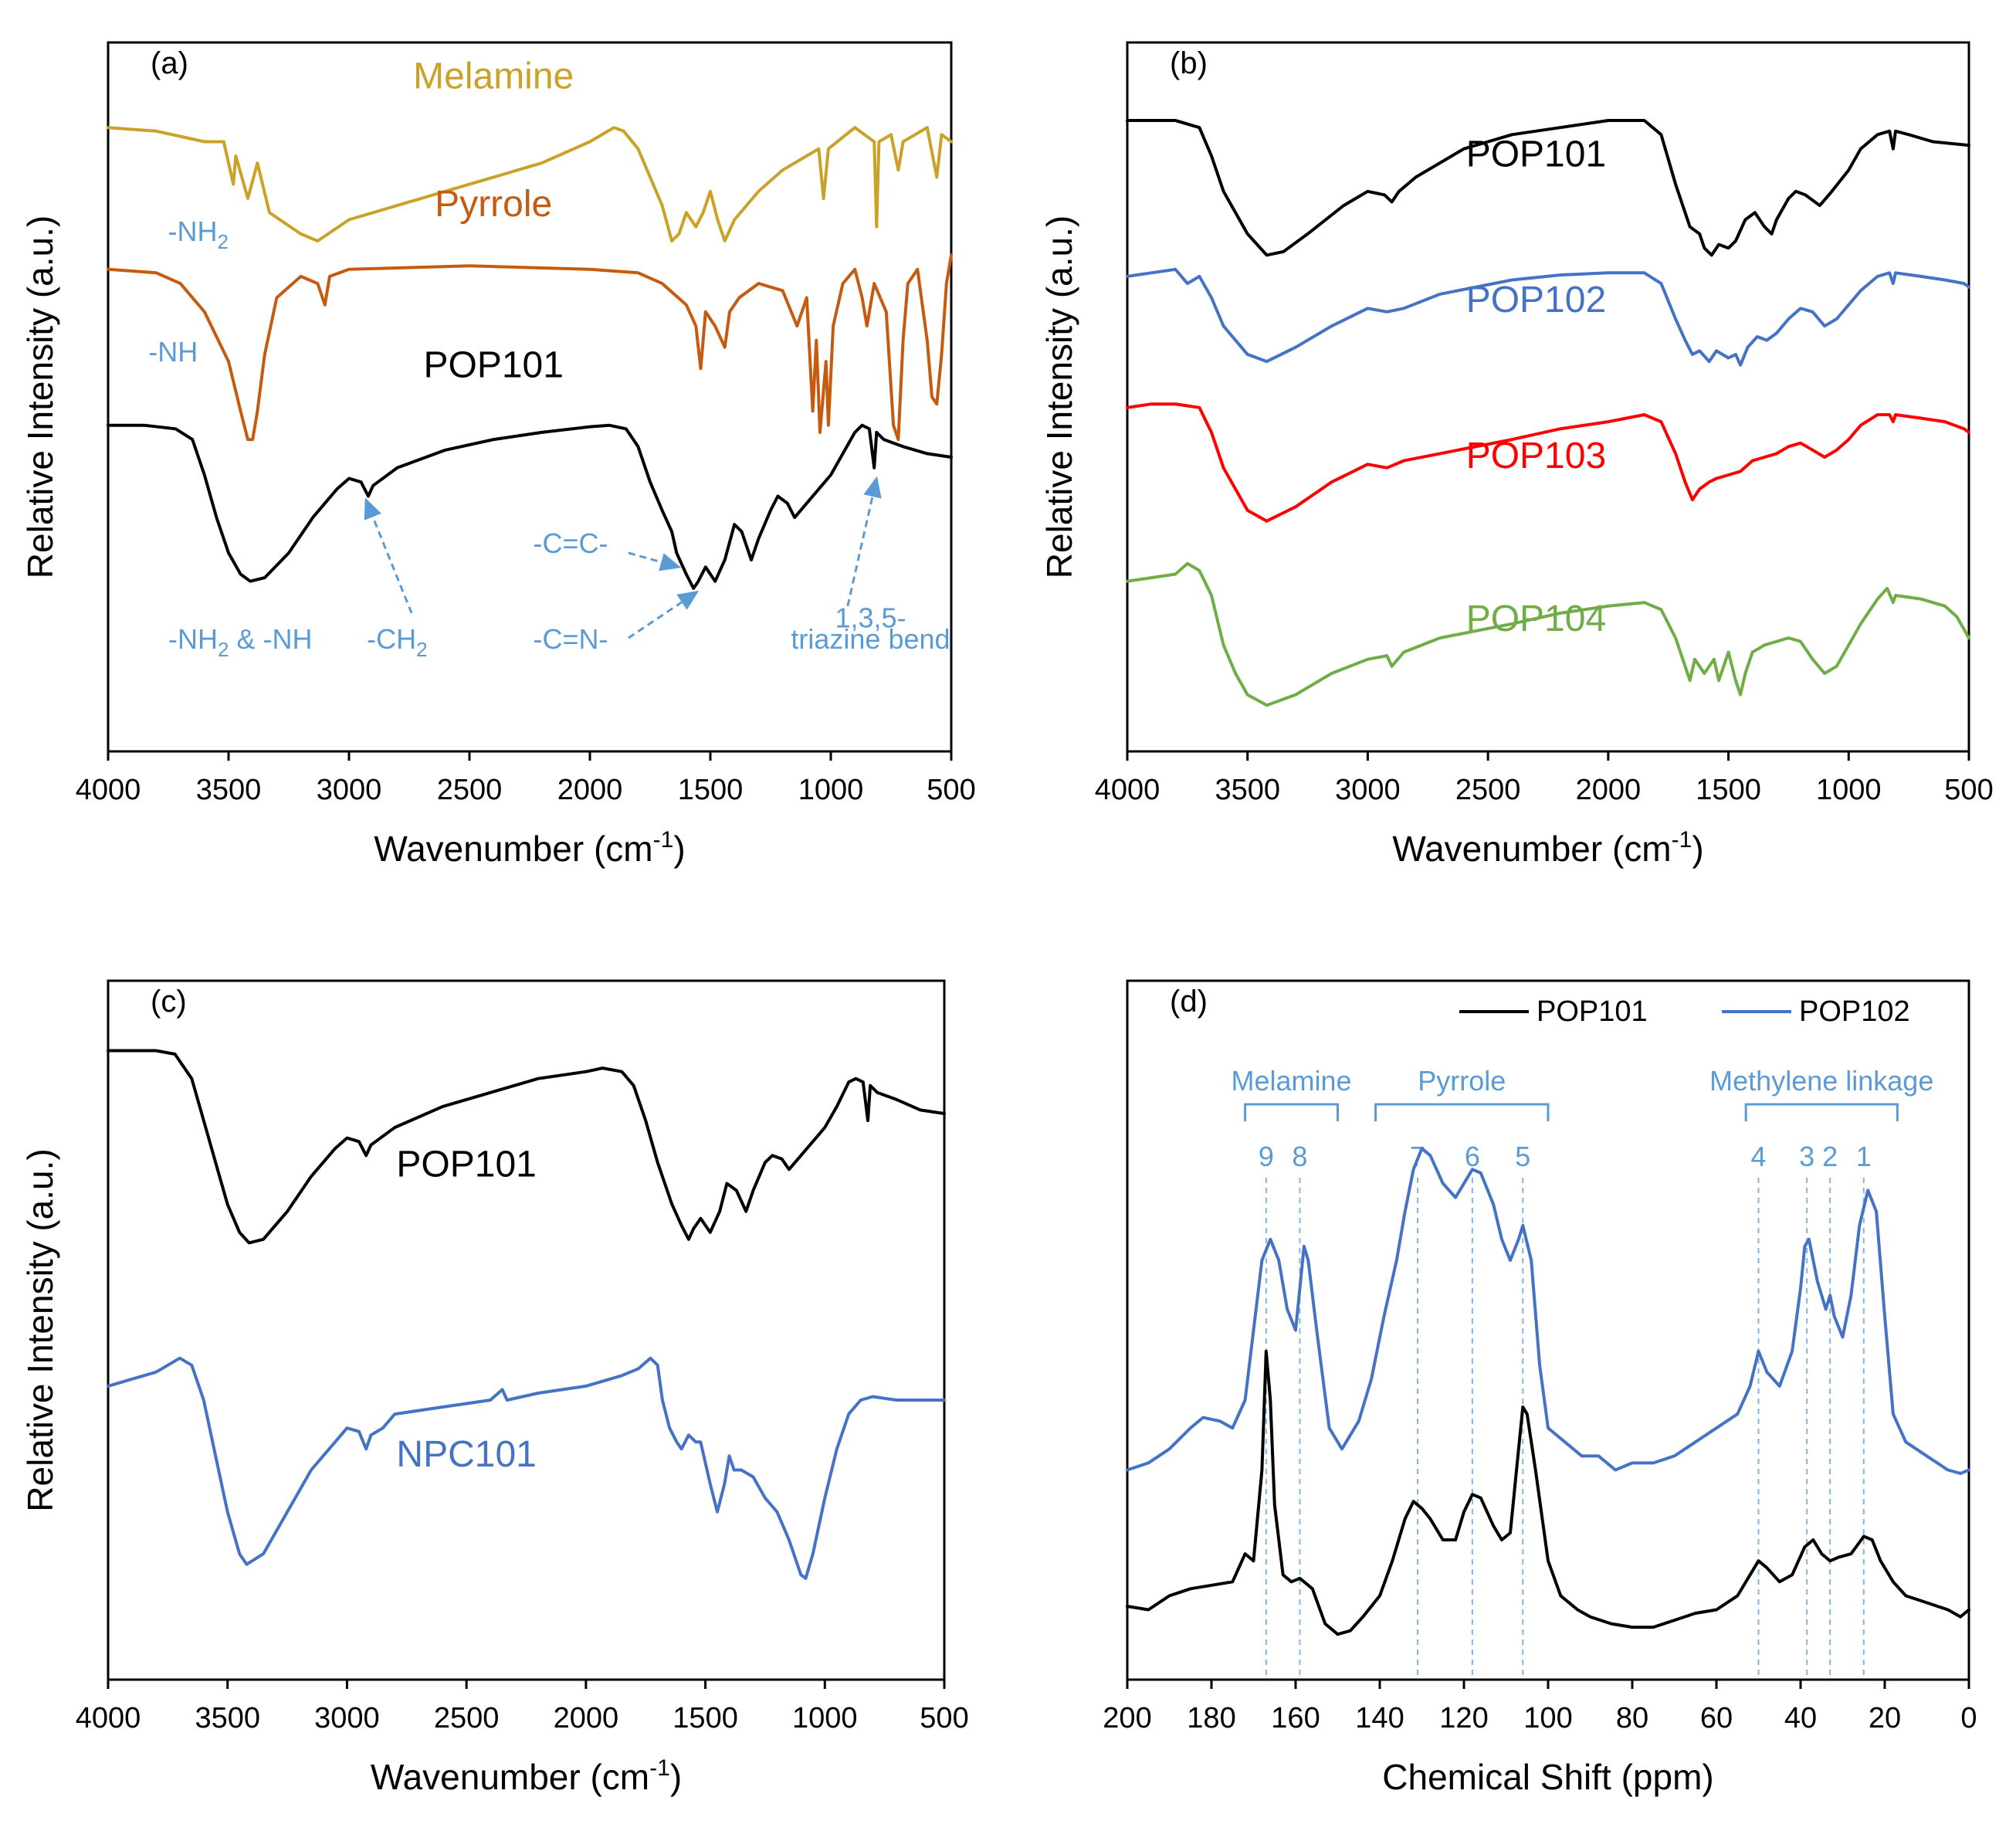 The image size is (2016, 1831). I want to click on series-label: POP104, so click(1536, 619).